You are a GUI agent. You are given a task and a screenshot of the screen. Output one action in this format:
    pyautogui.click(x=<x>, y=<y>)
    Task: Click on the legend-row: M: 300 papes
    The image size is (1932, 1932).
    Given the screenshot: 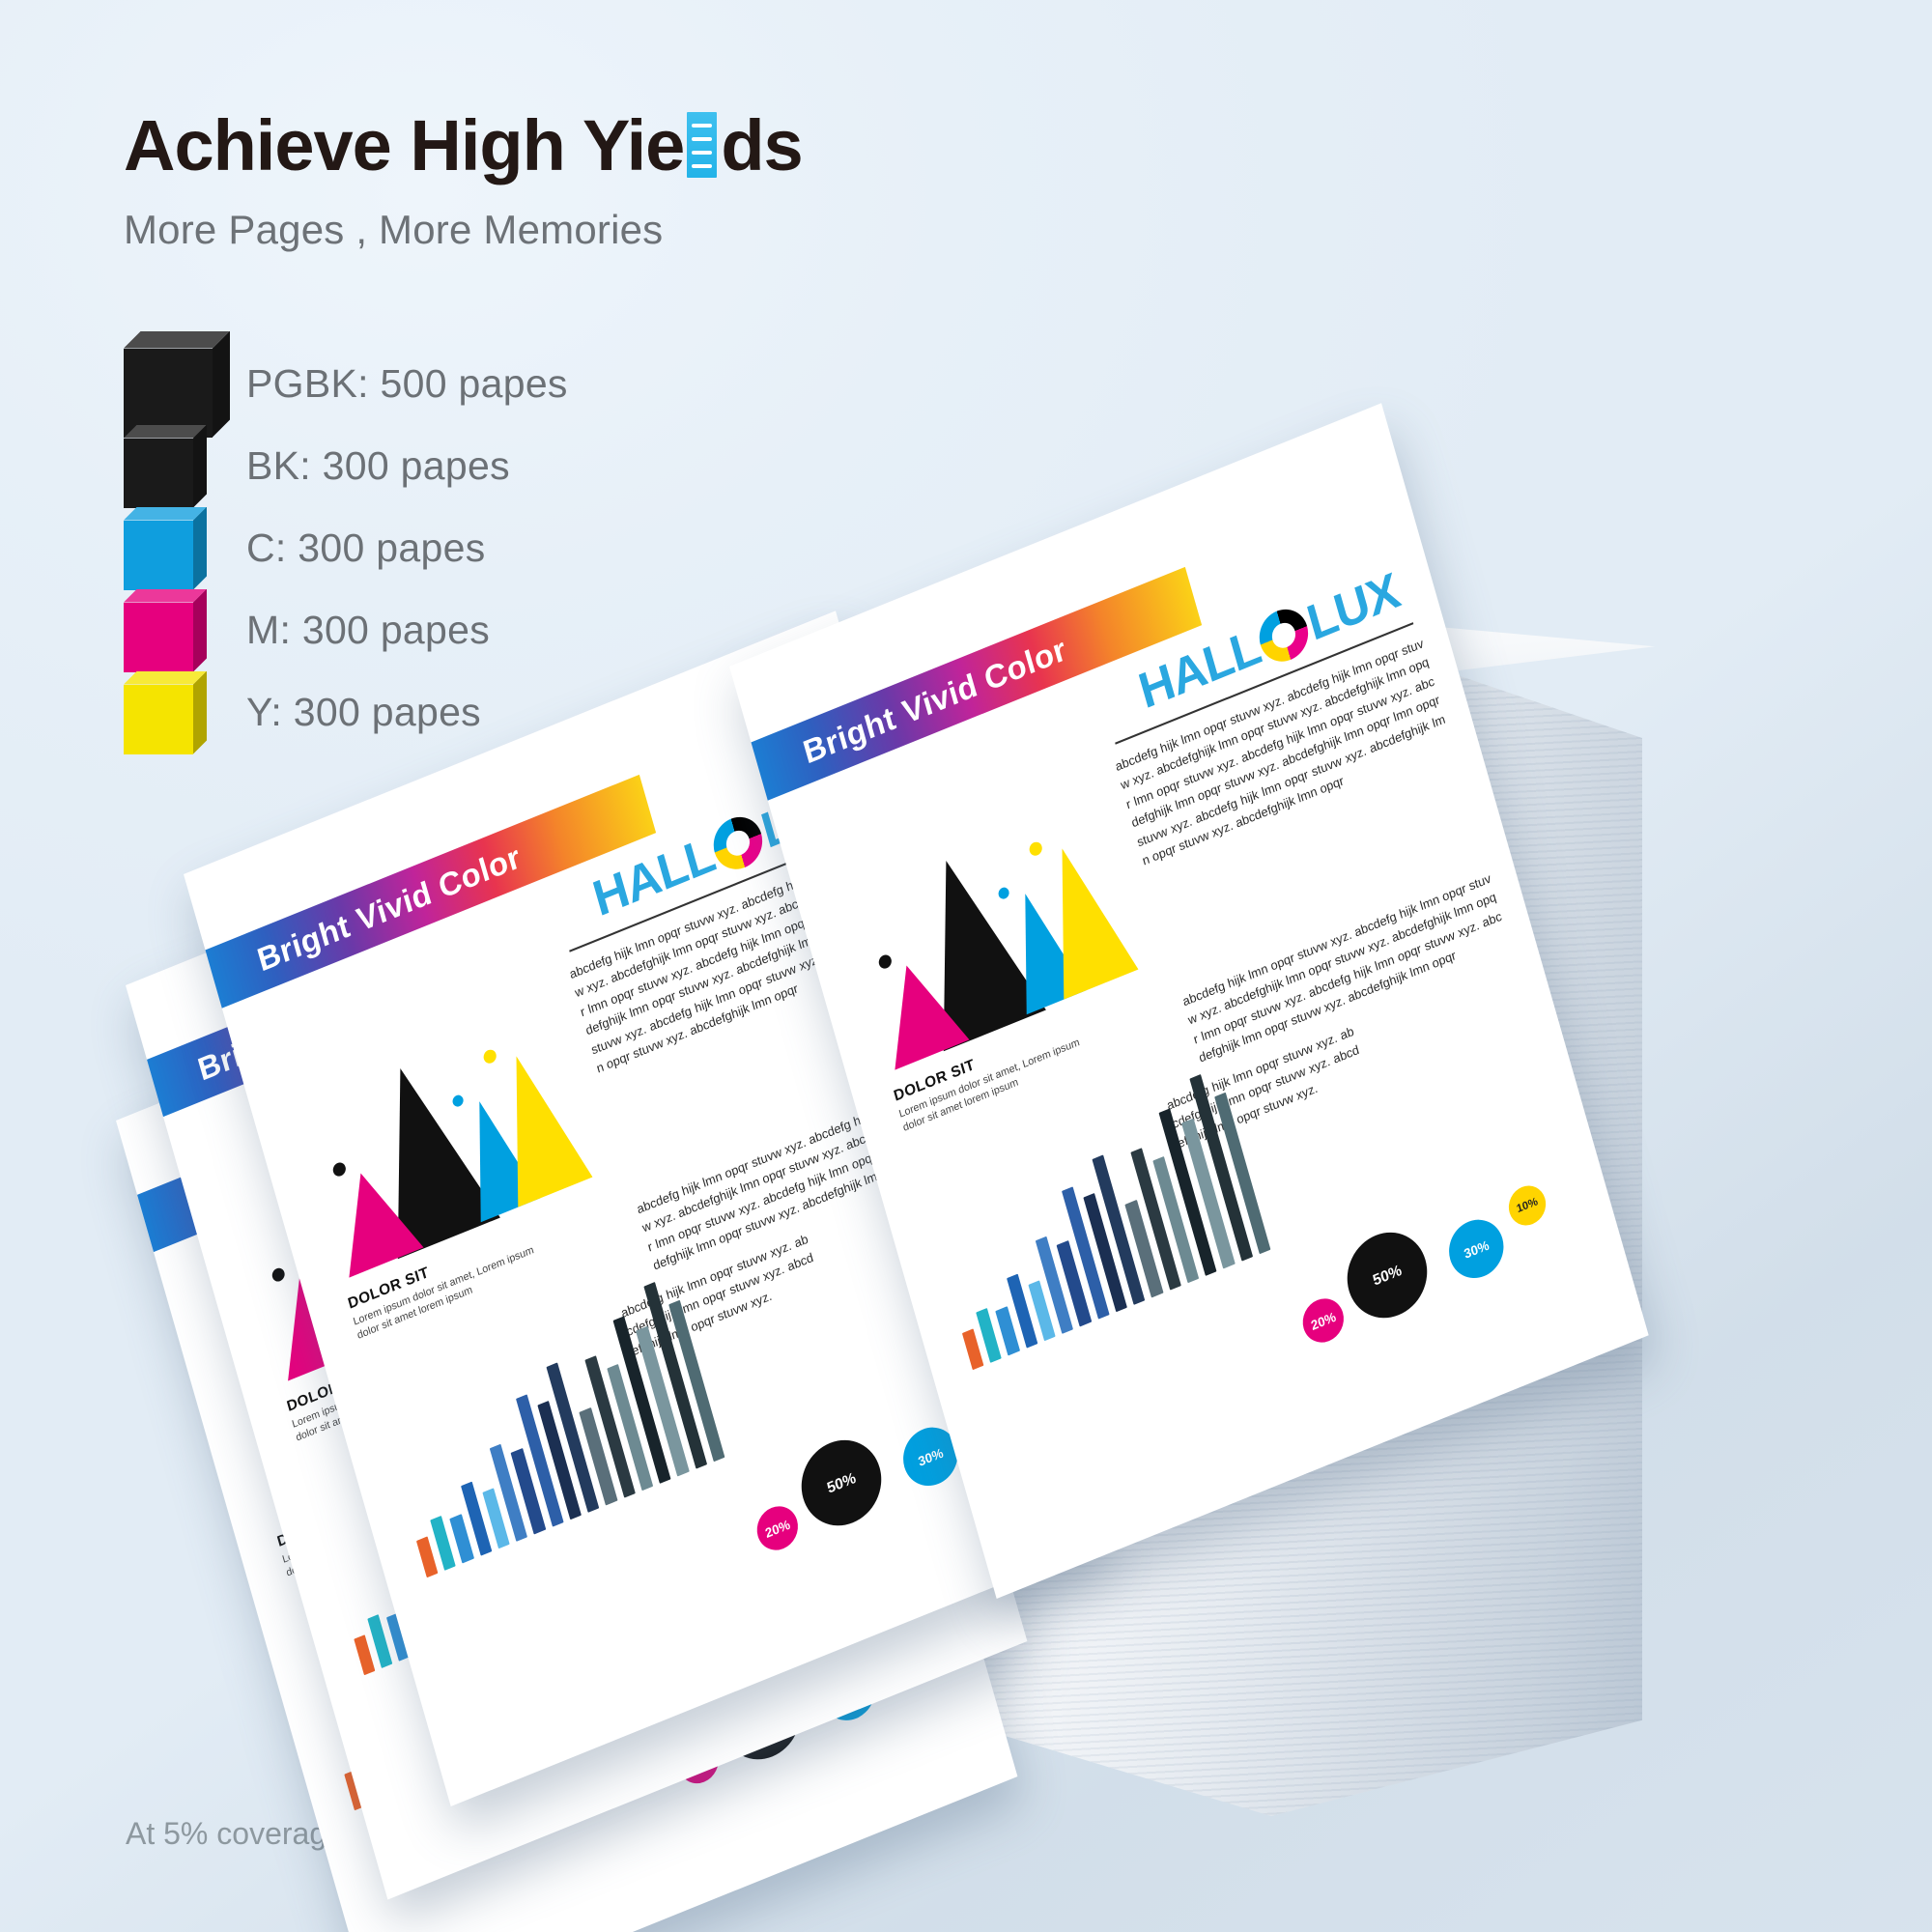 What is the action you would take?
    pyautogui.click(x=346, y=630)
    